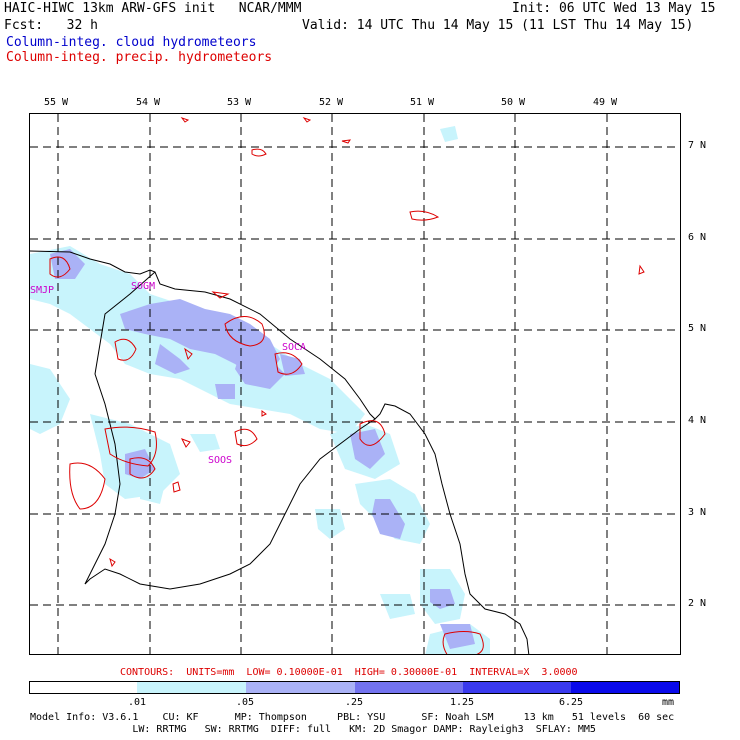 The width and height of the screenshot is (740, 740). What do you see at coordinates (153, 8) in the screenshot?
I see `title-left: HAIC-HIWC 13km ARW-GFS init NCAR/MMM` at bounding box center [153, 8].